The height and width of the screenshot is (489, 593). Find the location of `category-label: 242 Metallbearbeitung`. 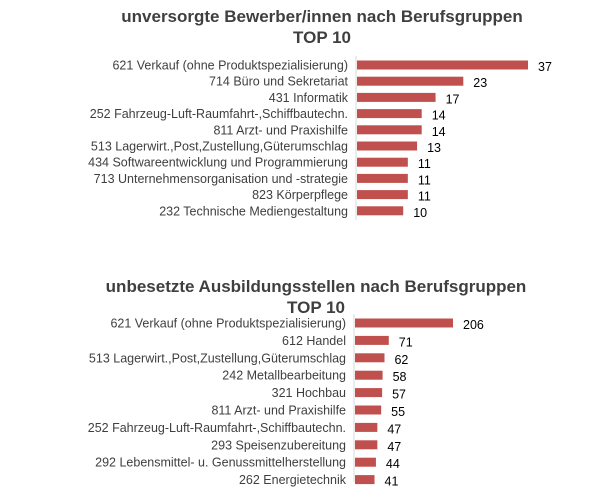

category-label: 242 Metallbearbeitung is located at coordinates (284, 376).